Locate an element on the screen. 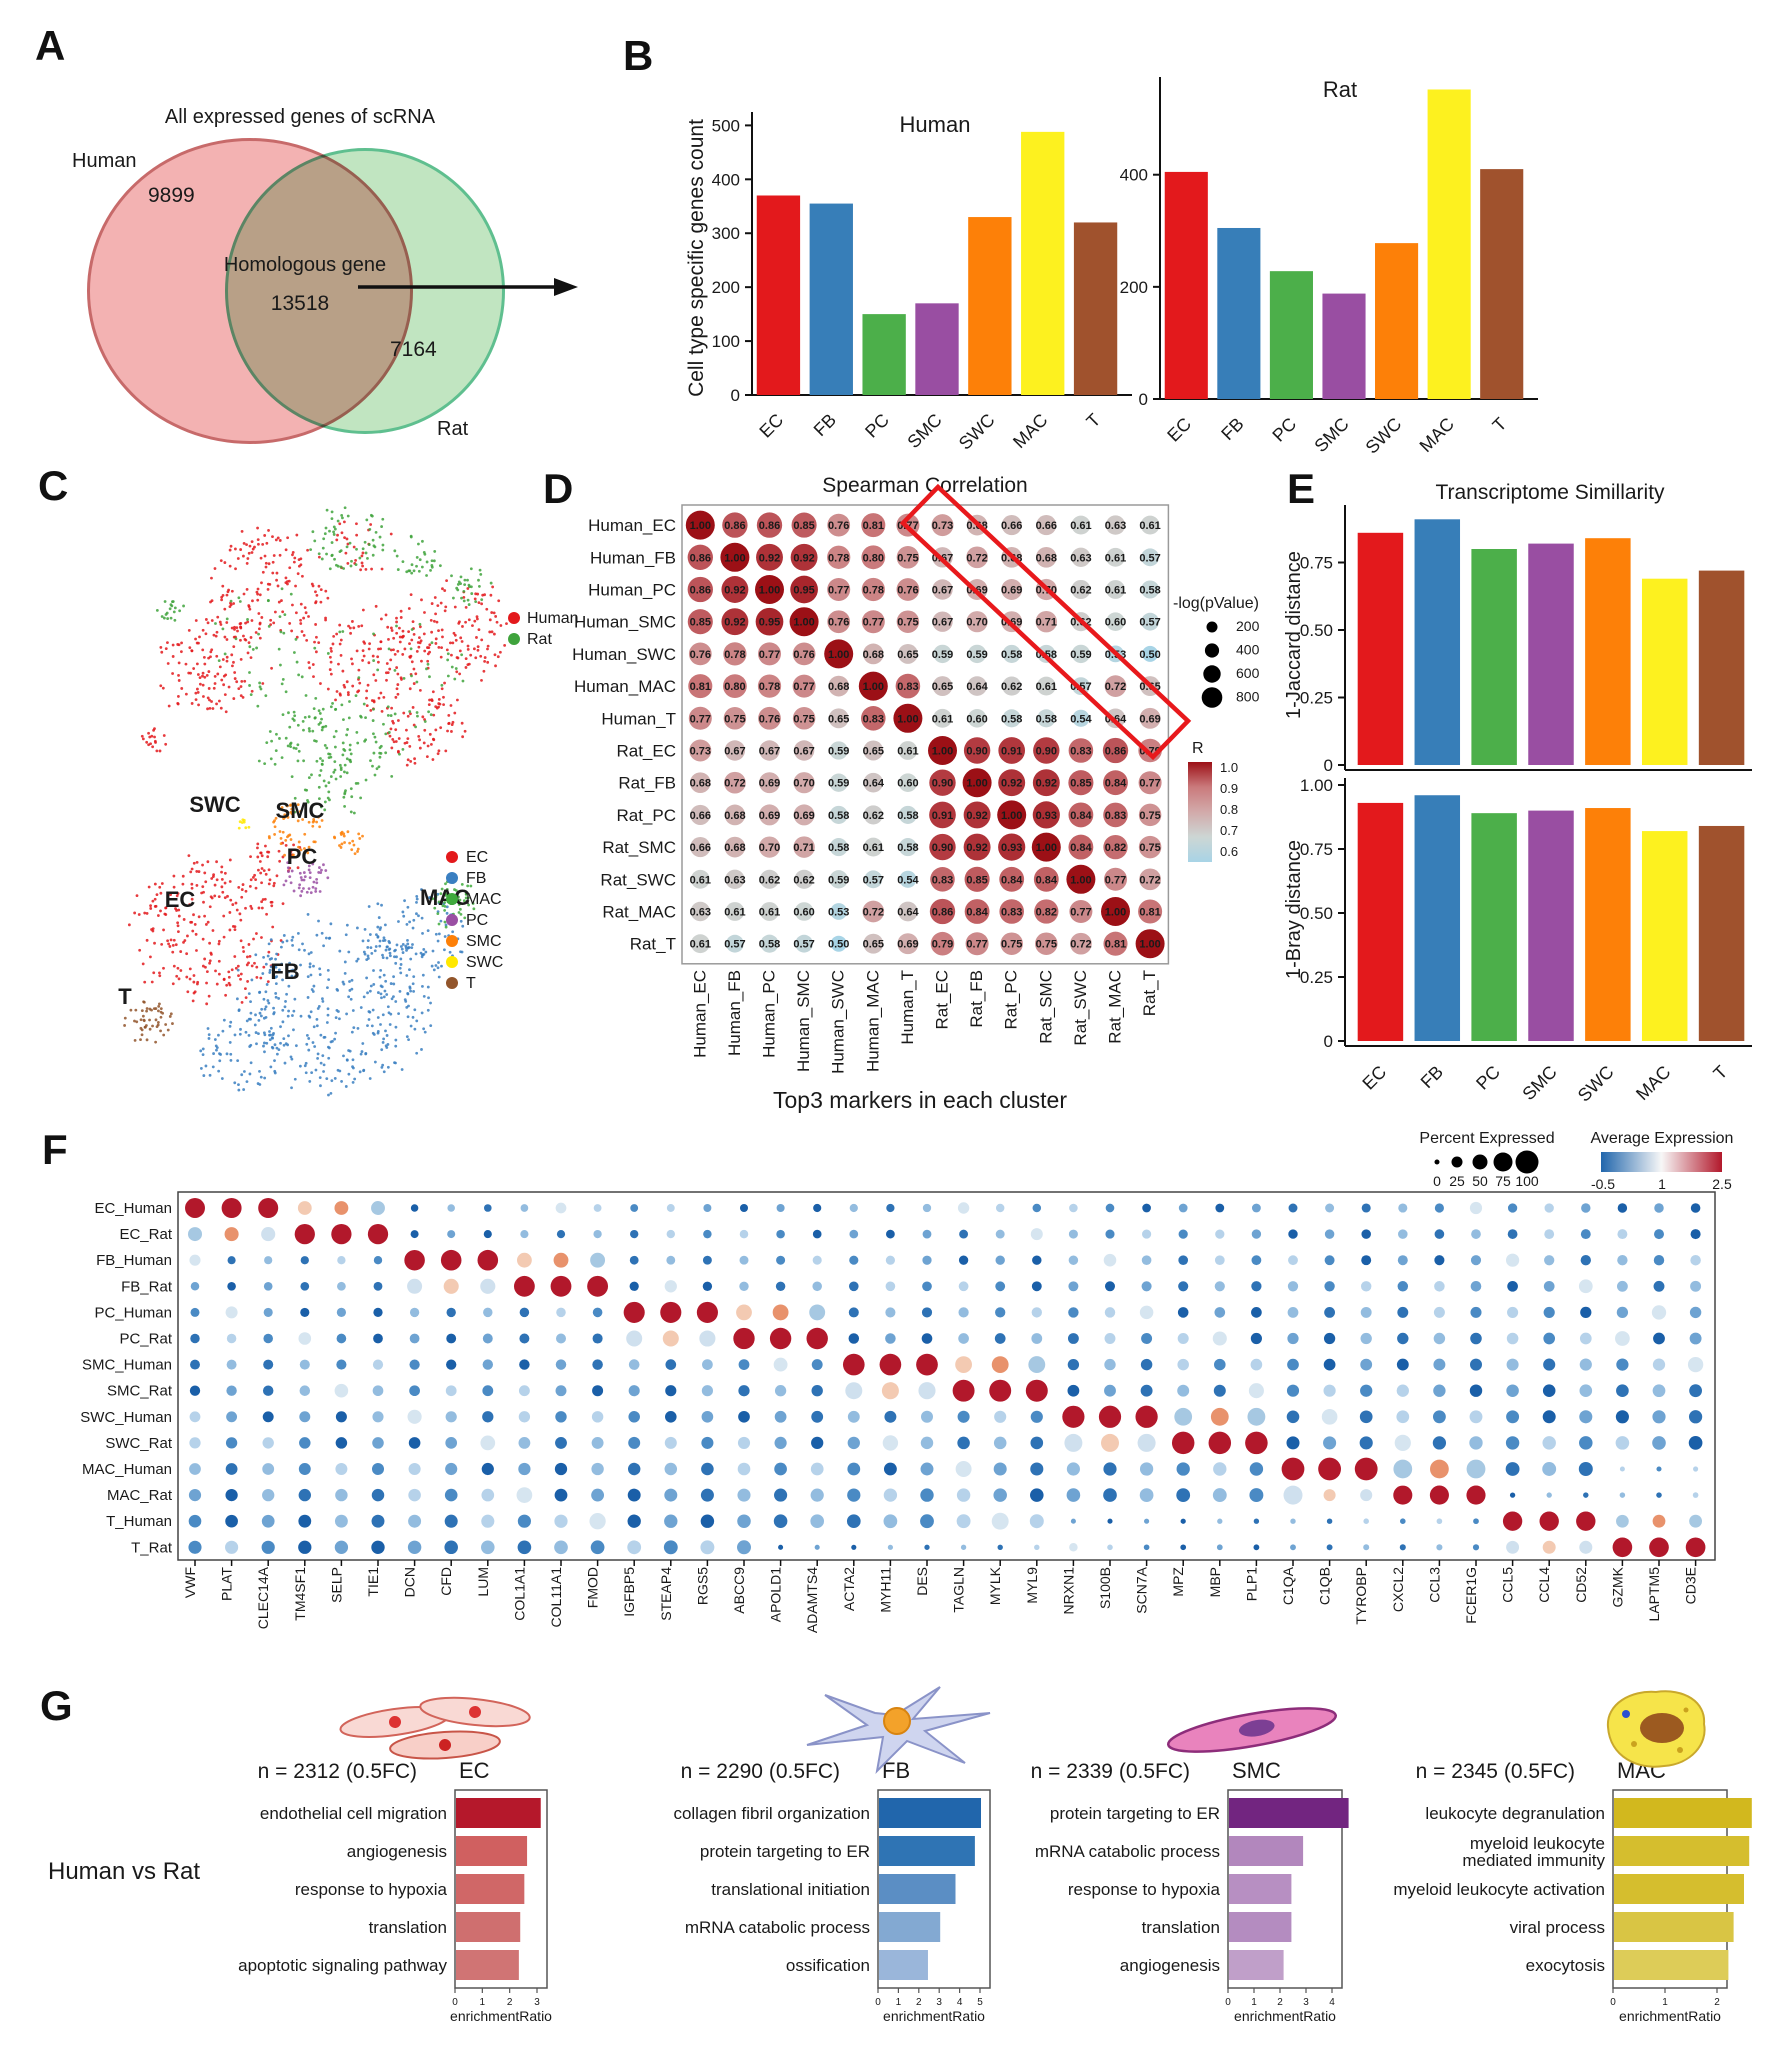 Image resolution: width=1779 pixels, height=2054 pixels. macrophage-cell-icon is located at coordinates (1656, 1729).